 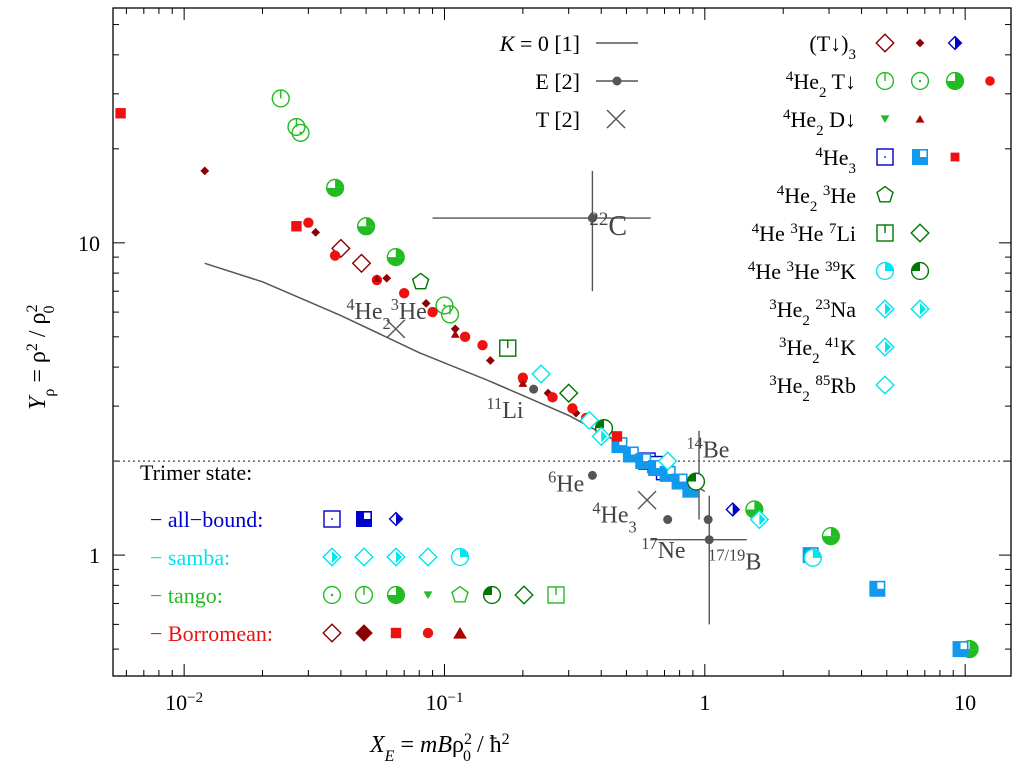 I want to click on legend-label: T [2], so click(x=558, y=119).